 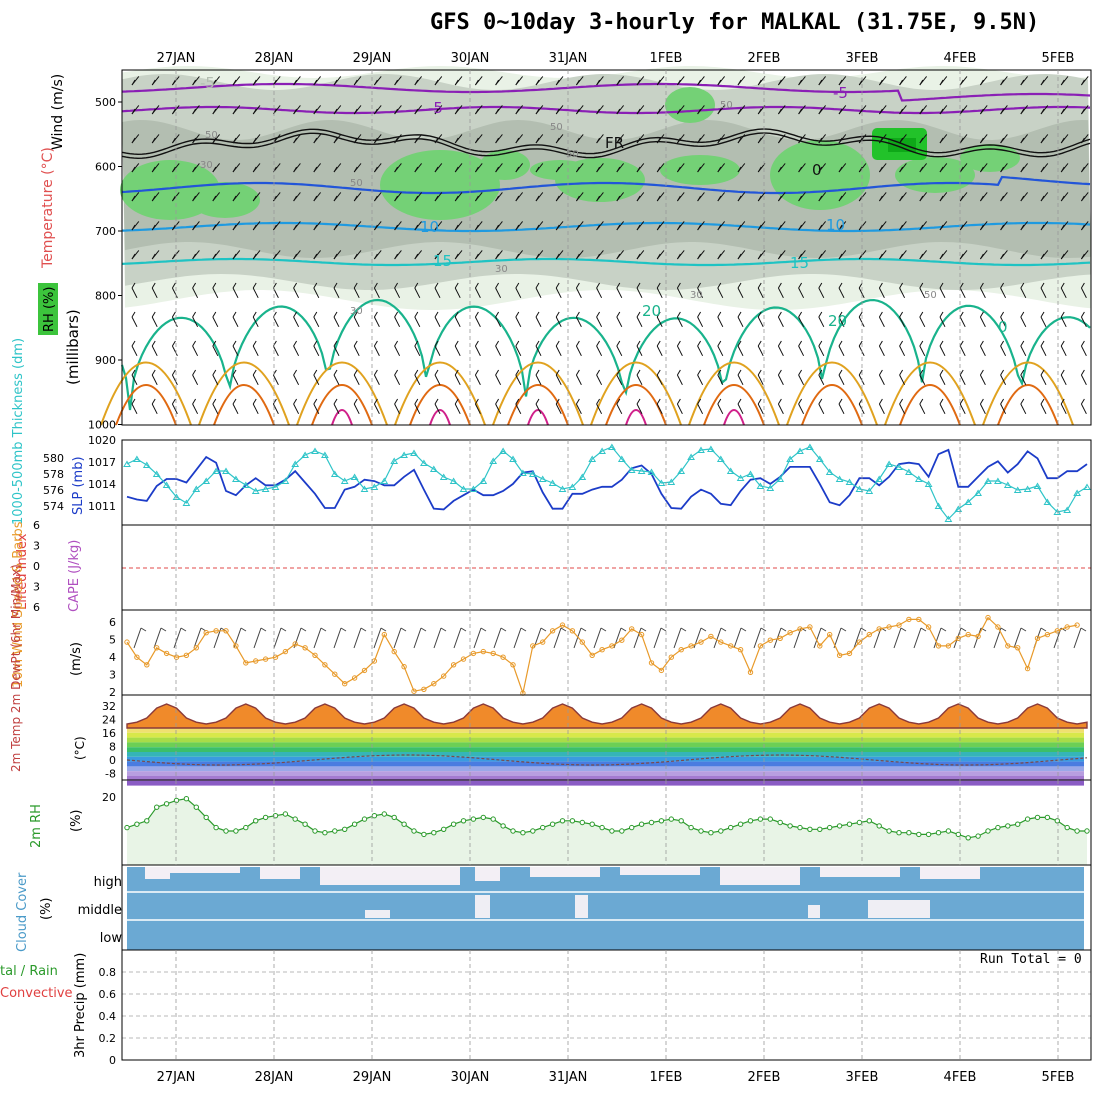 What do you see at coordinates (606, 110) in the screenshot?
I see `contour-minus5` at bounding box center [606, 110].